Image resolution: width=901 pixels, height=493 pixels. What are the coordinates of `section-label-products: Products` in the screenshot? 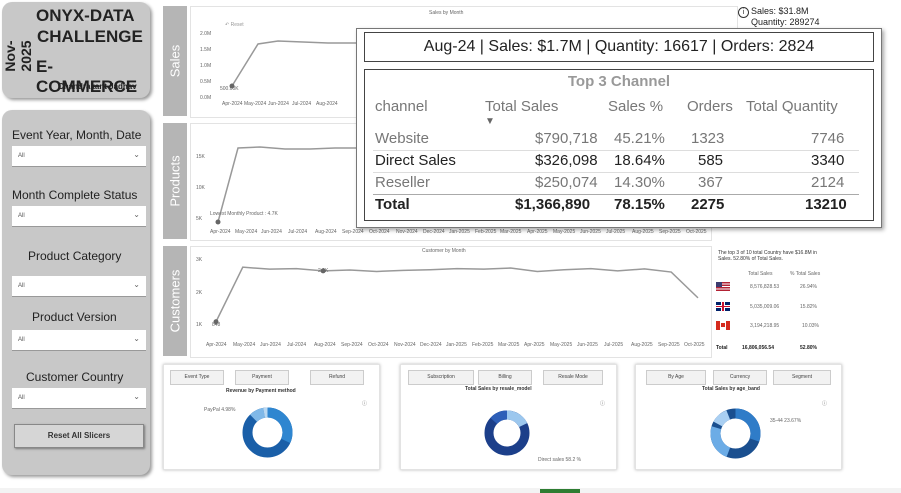 It's located at (175, 181).